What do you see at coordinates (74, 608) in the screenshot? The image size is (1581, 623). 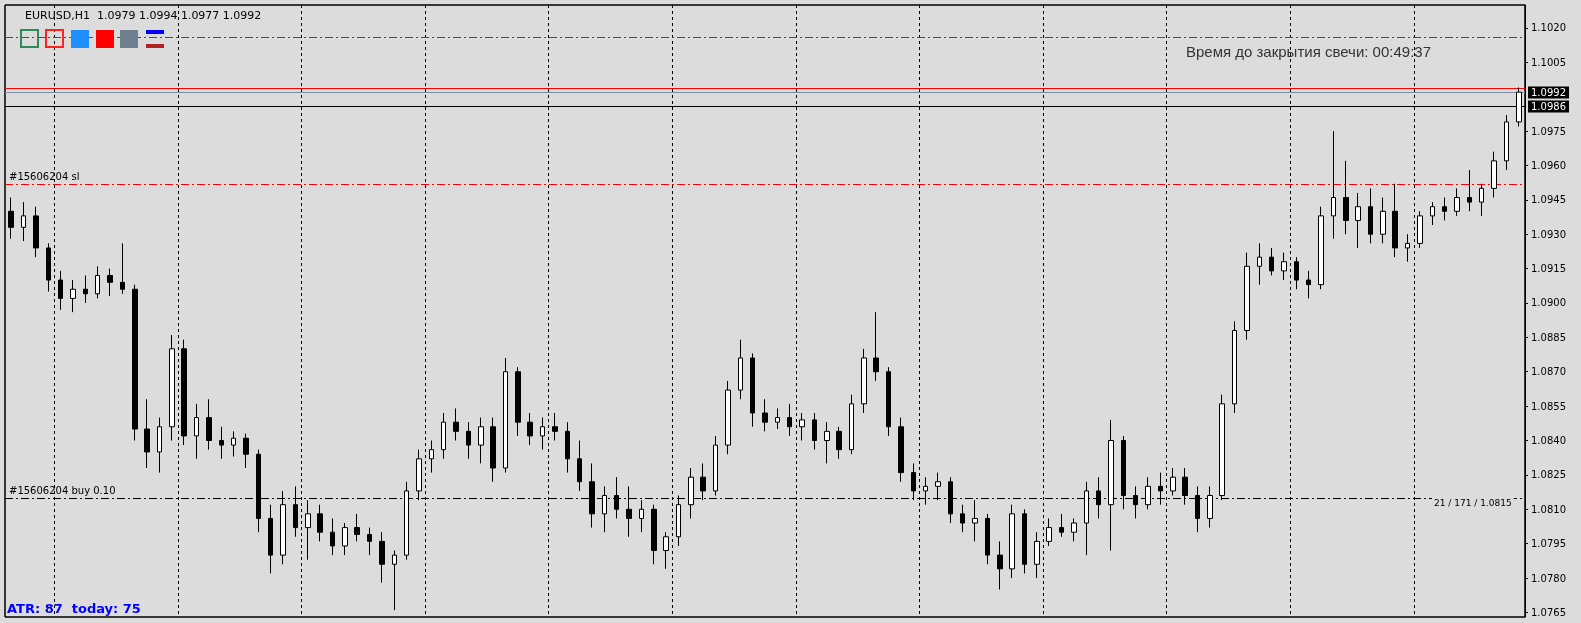 I see `annotation: ATR: 87 today: 75` at bounding box center [74, 608].